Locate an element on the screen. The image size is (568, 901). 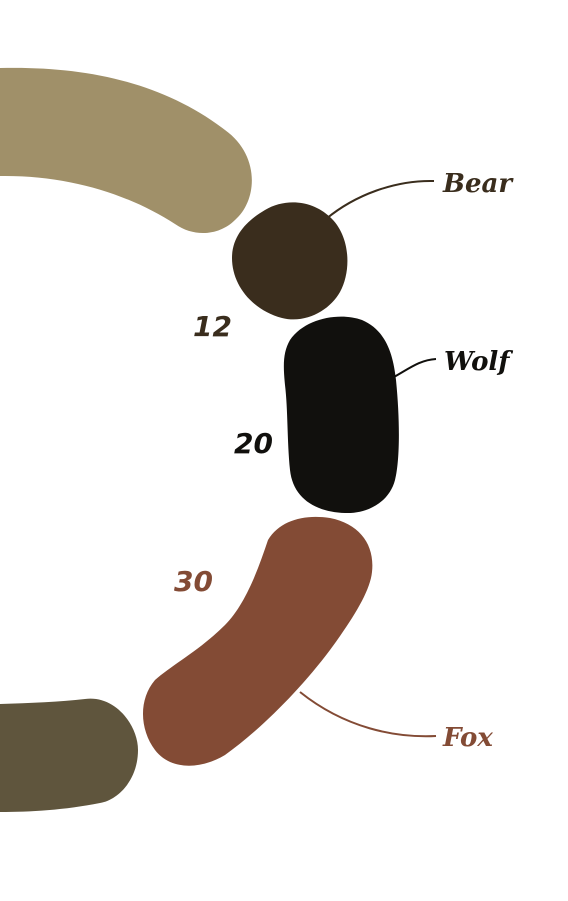
arc-olive is located at coordinates (126, 150).